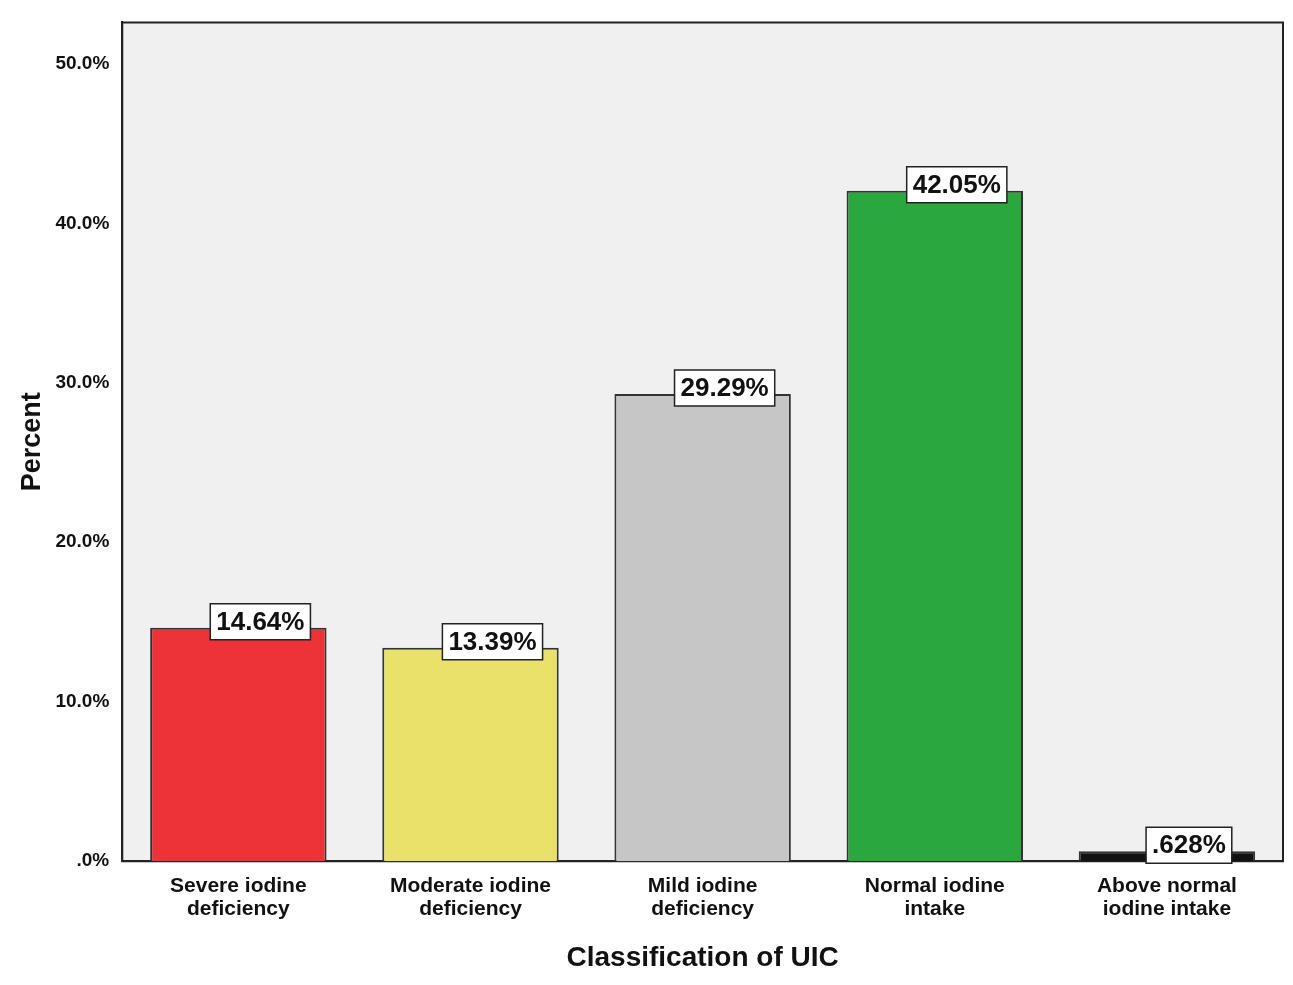  What do you see at coordinates (82, 63) in the screenshot?
I see `y-tick-label: 50.0%` at bounding box center [82, 63].